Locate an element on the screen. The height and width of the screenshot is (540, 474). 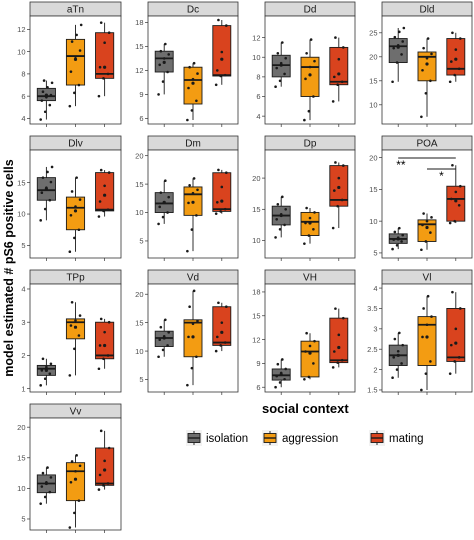
y-tick-label: 4 is located at coordinates (23, 118).